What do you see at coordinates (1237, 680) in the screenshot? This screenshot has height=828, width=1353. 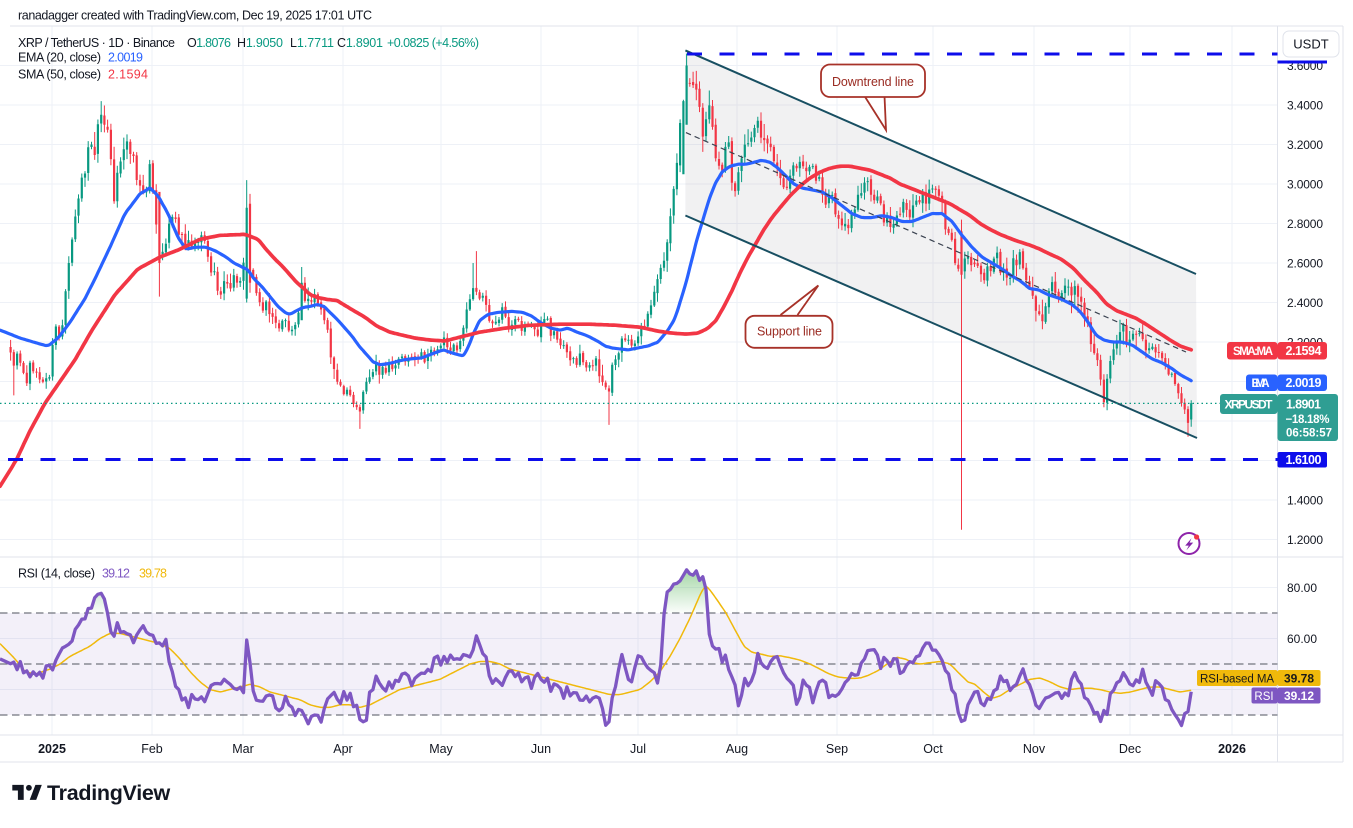 I see `svg-text: RSI-based MA` at bounding box center [1237, 680].